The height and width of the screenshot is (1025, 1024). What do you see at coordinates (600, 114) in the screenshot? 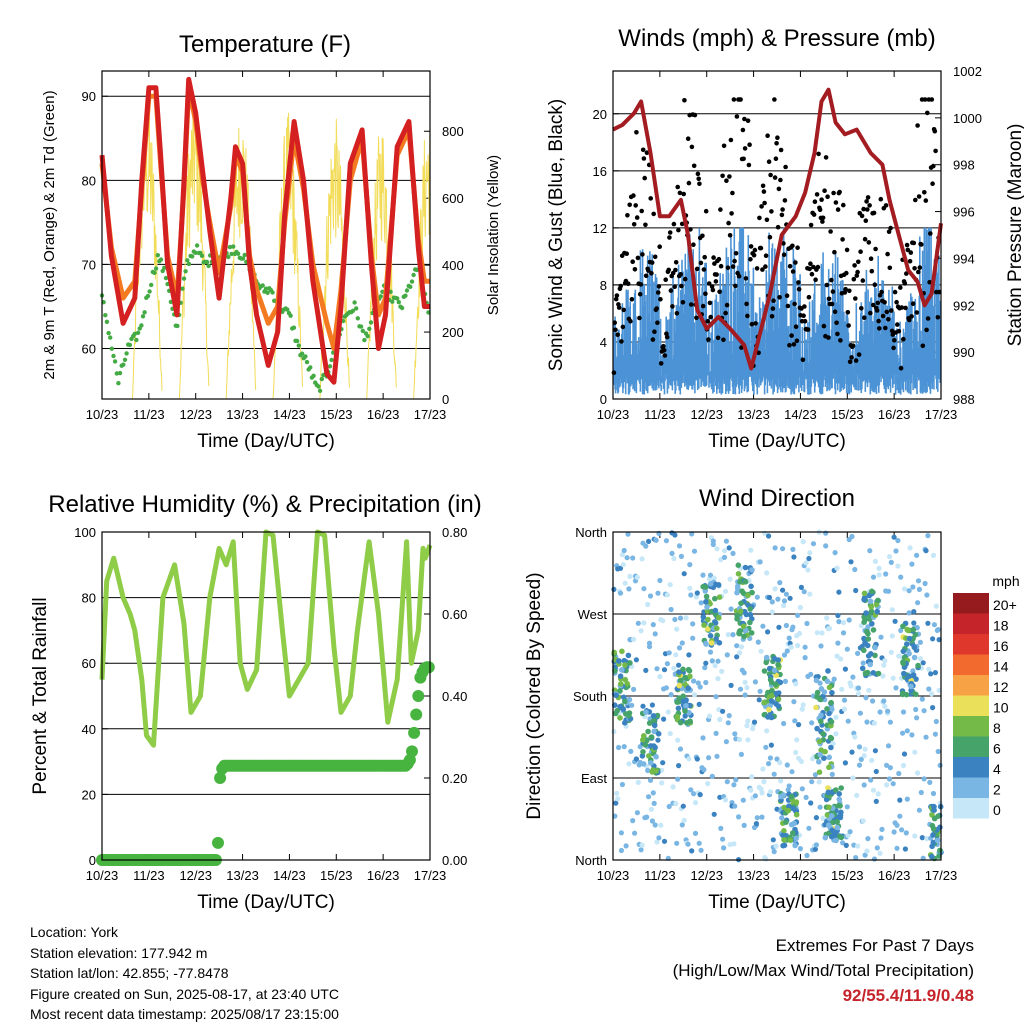
I see `y-tick-label: 20` at bounding box center [600, 114].